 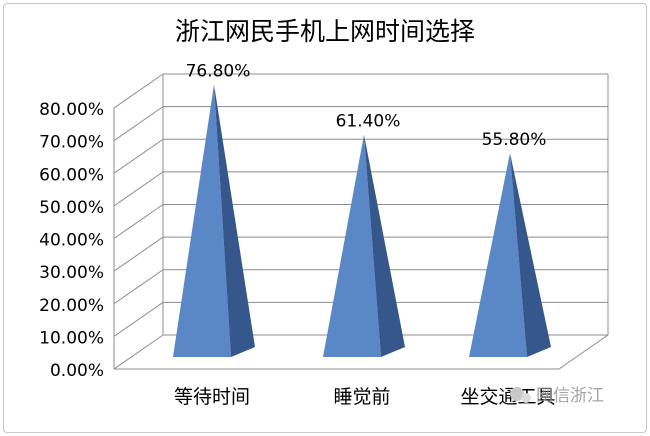 What do you see at coordinates (71, 306) in the screenshot?
I see `y-tick-label: 20.00%` at bounding box center [71, 306].